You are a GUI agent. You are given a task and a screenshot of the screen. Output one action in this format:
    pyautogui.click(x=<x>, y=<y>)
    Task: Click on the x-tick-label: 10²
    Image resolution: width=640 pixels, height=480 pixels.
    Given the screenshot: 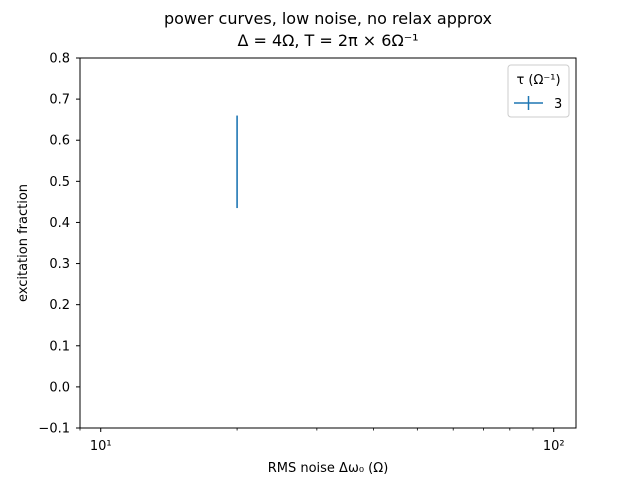 What is the action you would take?
    pyautogui.click(x=554, y=446)
    